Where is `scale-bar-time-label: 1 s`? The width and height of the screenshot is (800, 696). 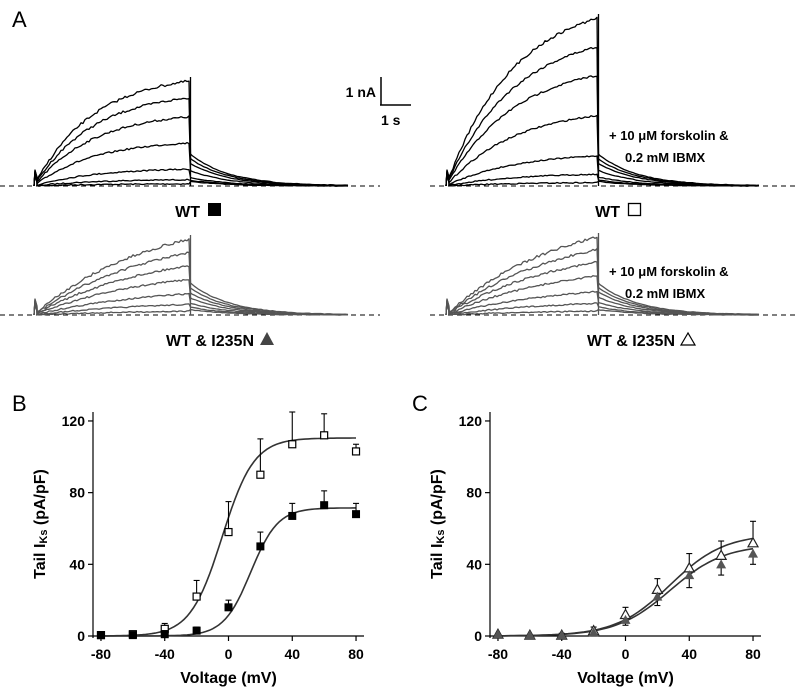 scale-bar-time-label: 1 s is located at coordinates (391, 120).